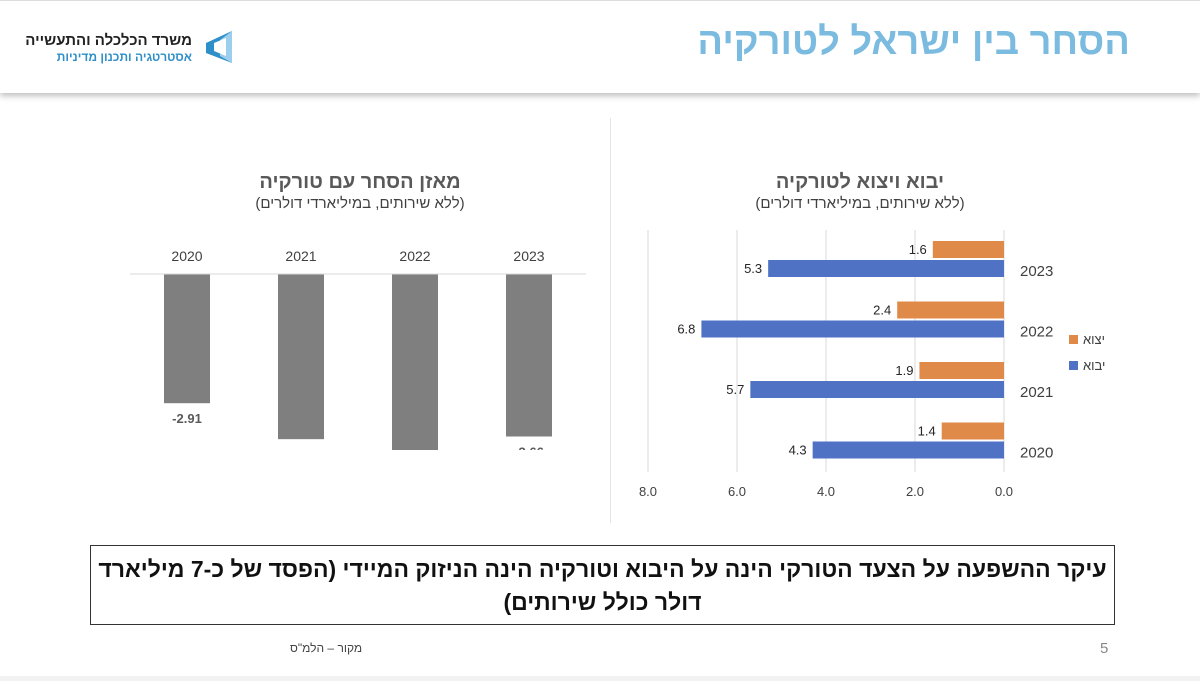 Image resolution: width=1200 pixels, height=681 pixels. What do you see at coordinates (1004, 491) in the screenshot?
I see `trade-x-tick-0.0: 0.0` at bounding box center [1004, 491].